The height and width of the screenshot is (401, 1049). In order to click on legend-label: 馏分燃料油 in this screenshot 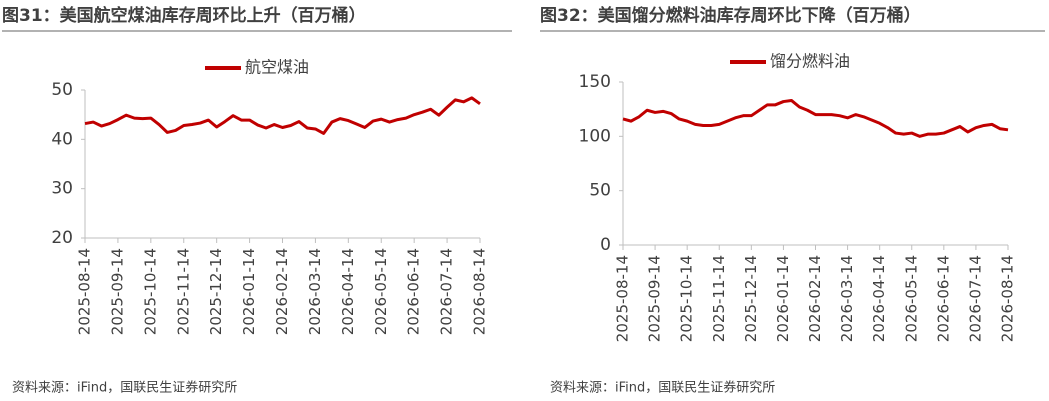, I will do `click(810, 61)`.